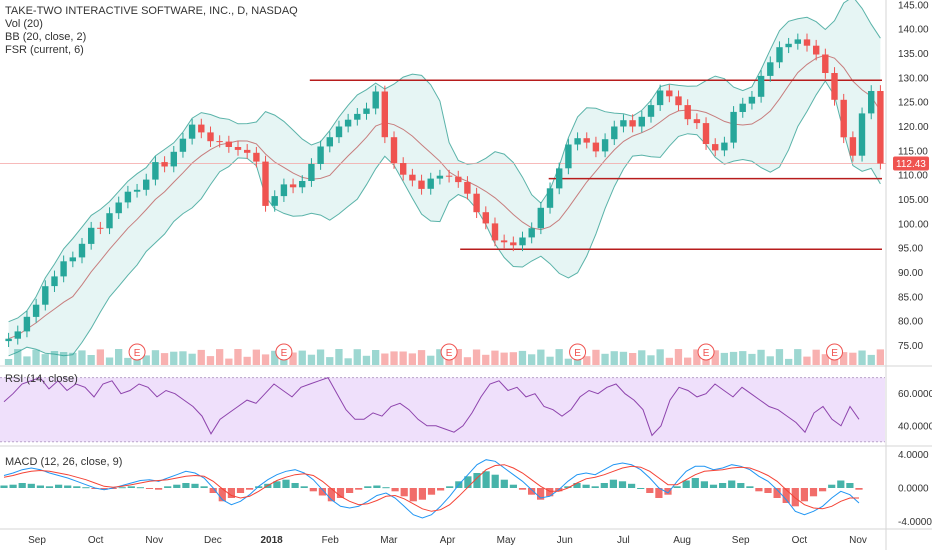  Describe the element at coordinates (24, 24) in the screenshot. I see `volume-legend: Vol (20)` at that location.